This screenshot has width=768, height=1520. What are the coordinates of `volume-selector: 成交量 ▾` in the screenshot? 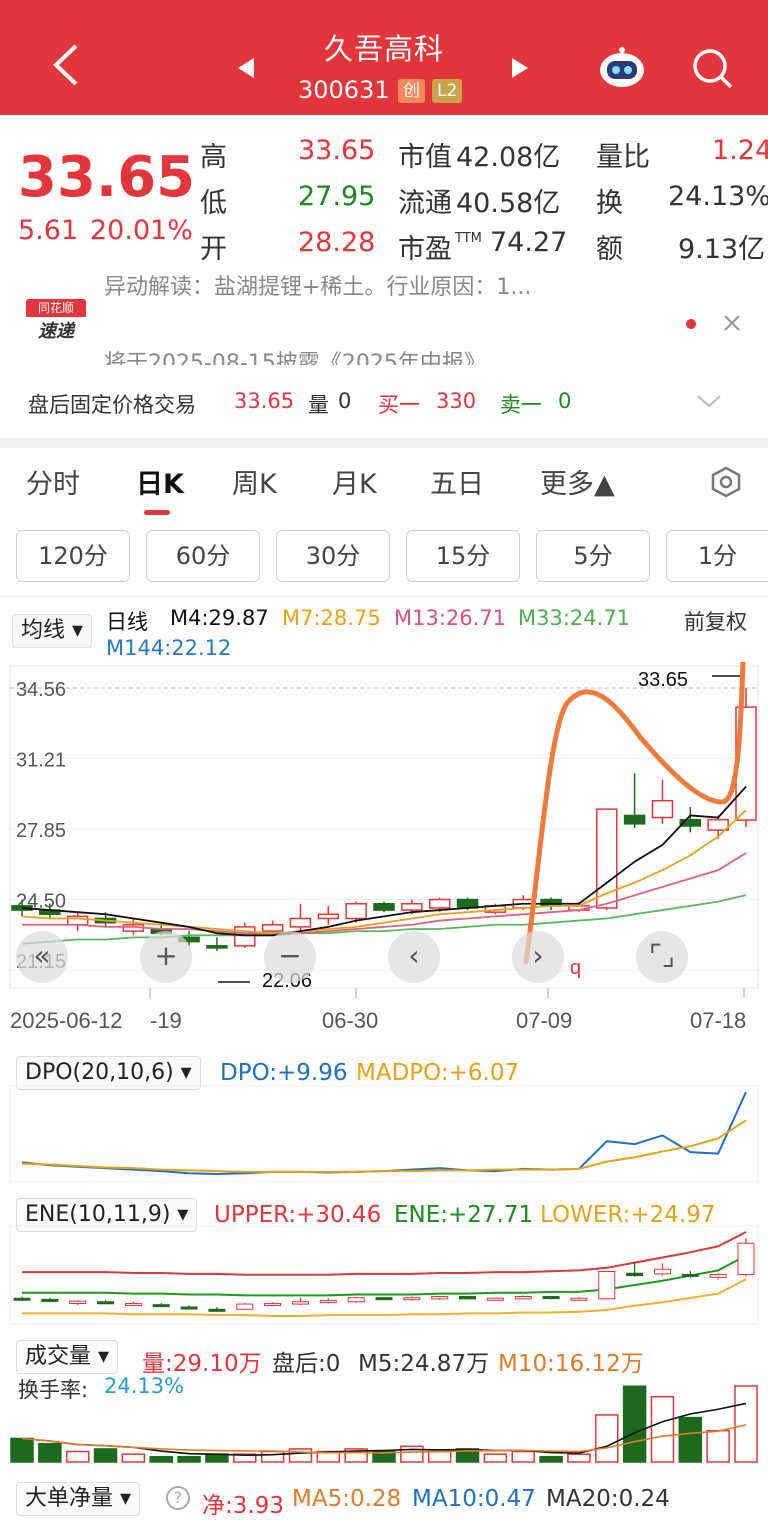 It's located at (67, 1357).